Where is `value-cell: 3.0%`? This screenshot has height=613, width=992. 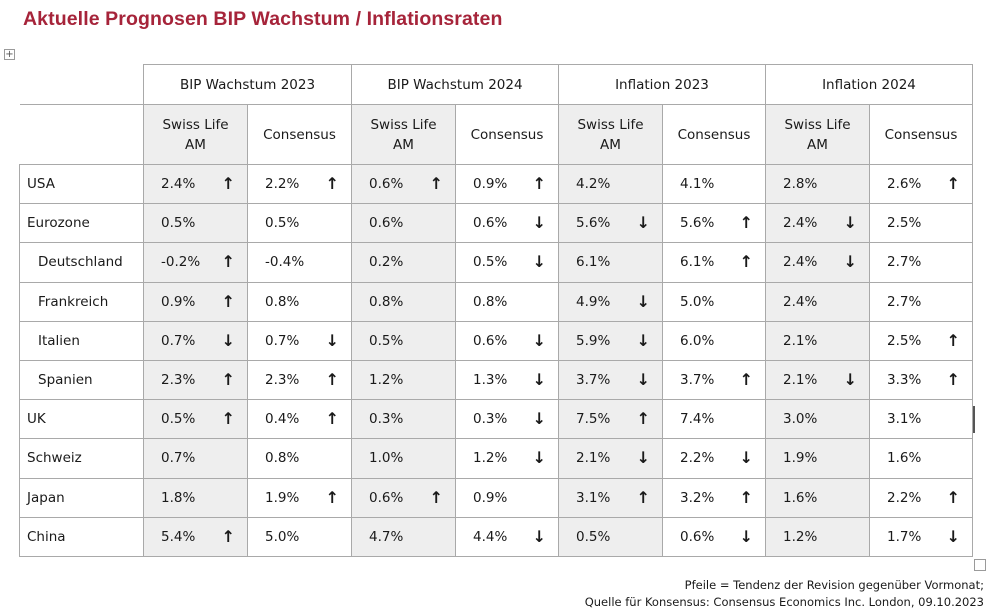 value-cell: 3.0% is located at coordinates (817, 419).